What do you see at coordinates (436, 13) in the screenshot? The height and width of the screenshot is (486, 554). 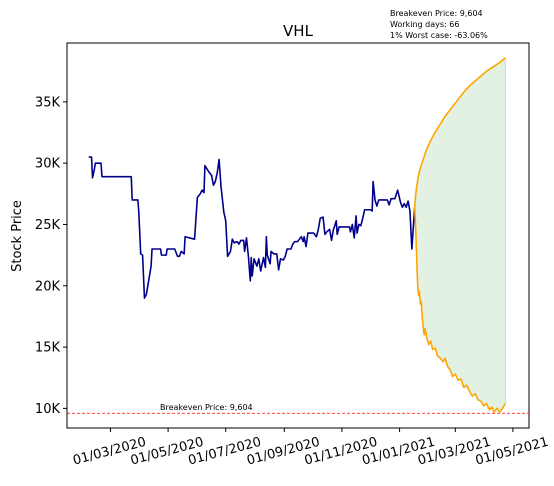 I see `info-line-breakeven: Breakeven Price: 9,604` at bounding box center [436, 13].